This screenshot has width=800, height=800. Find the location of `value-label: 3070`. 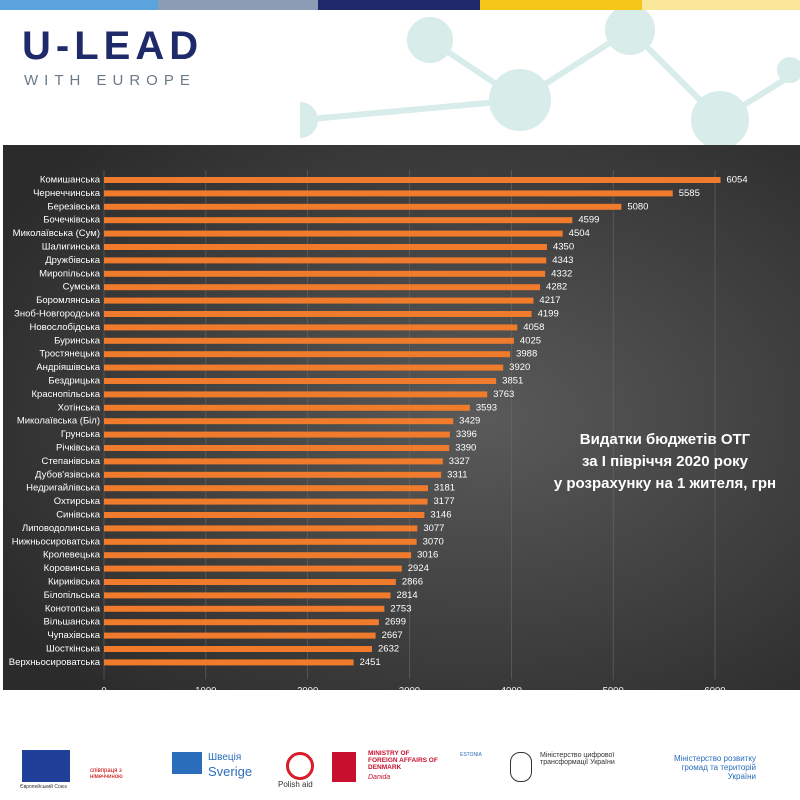

value-label: 3070 is located at coordinates (433, 541).